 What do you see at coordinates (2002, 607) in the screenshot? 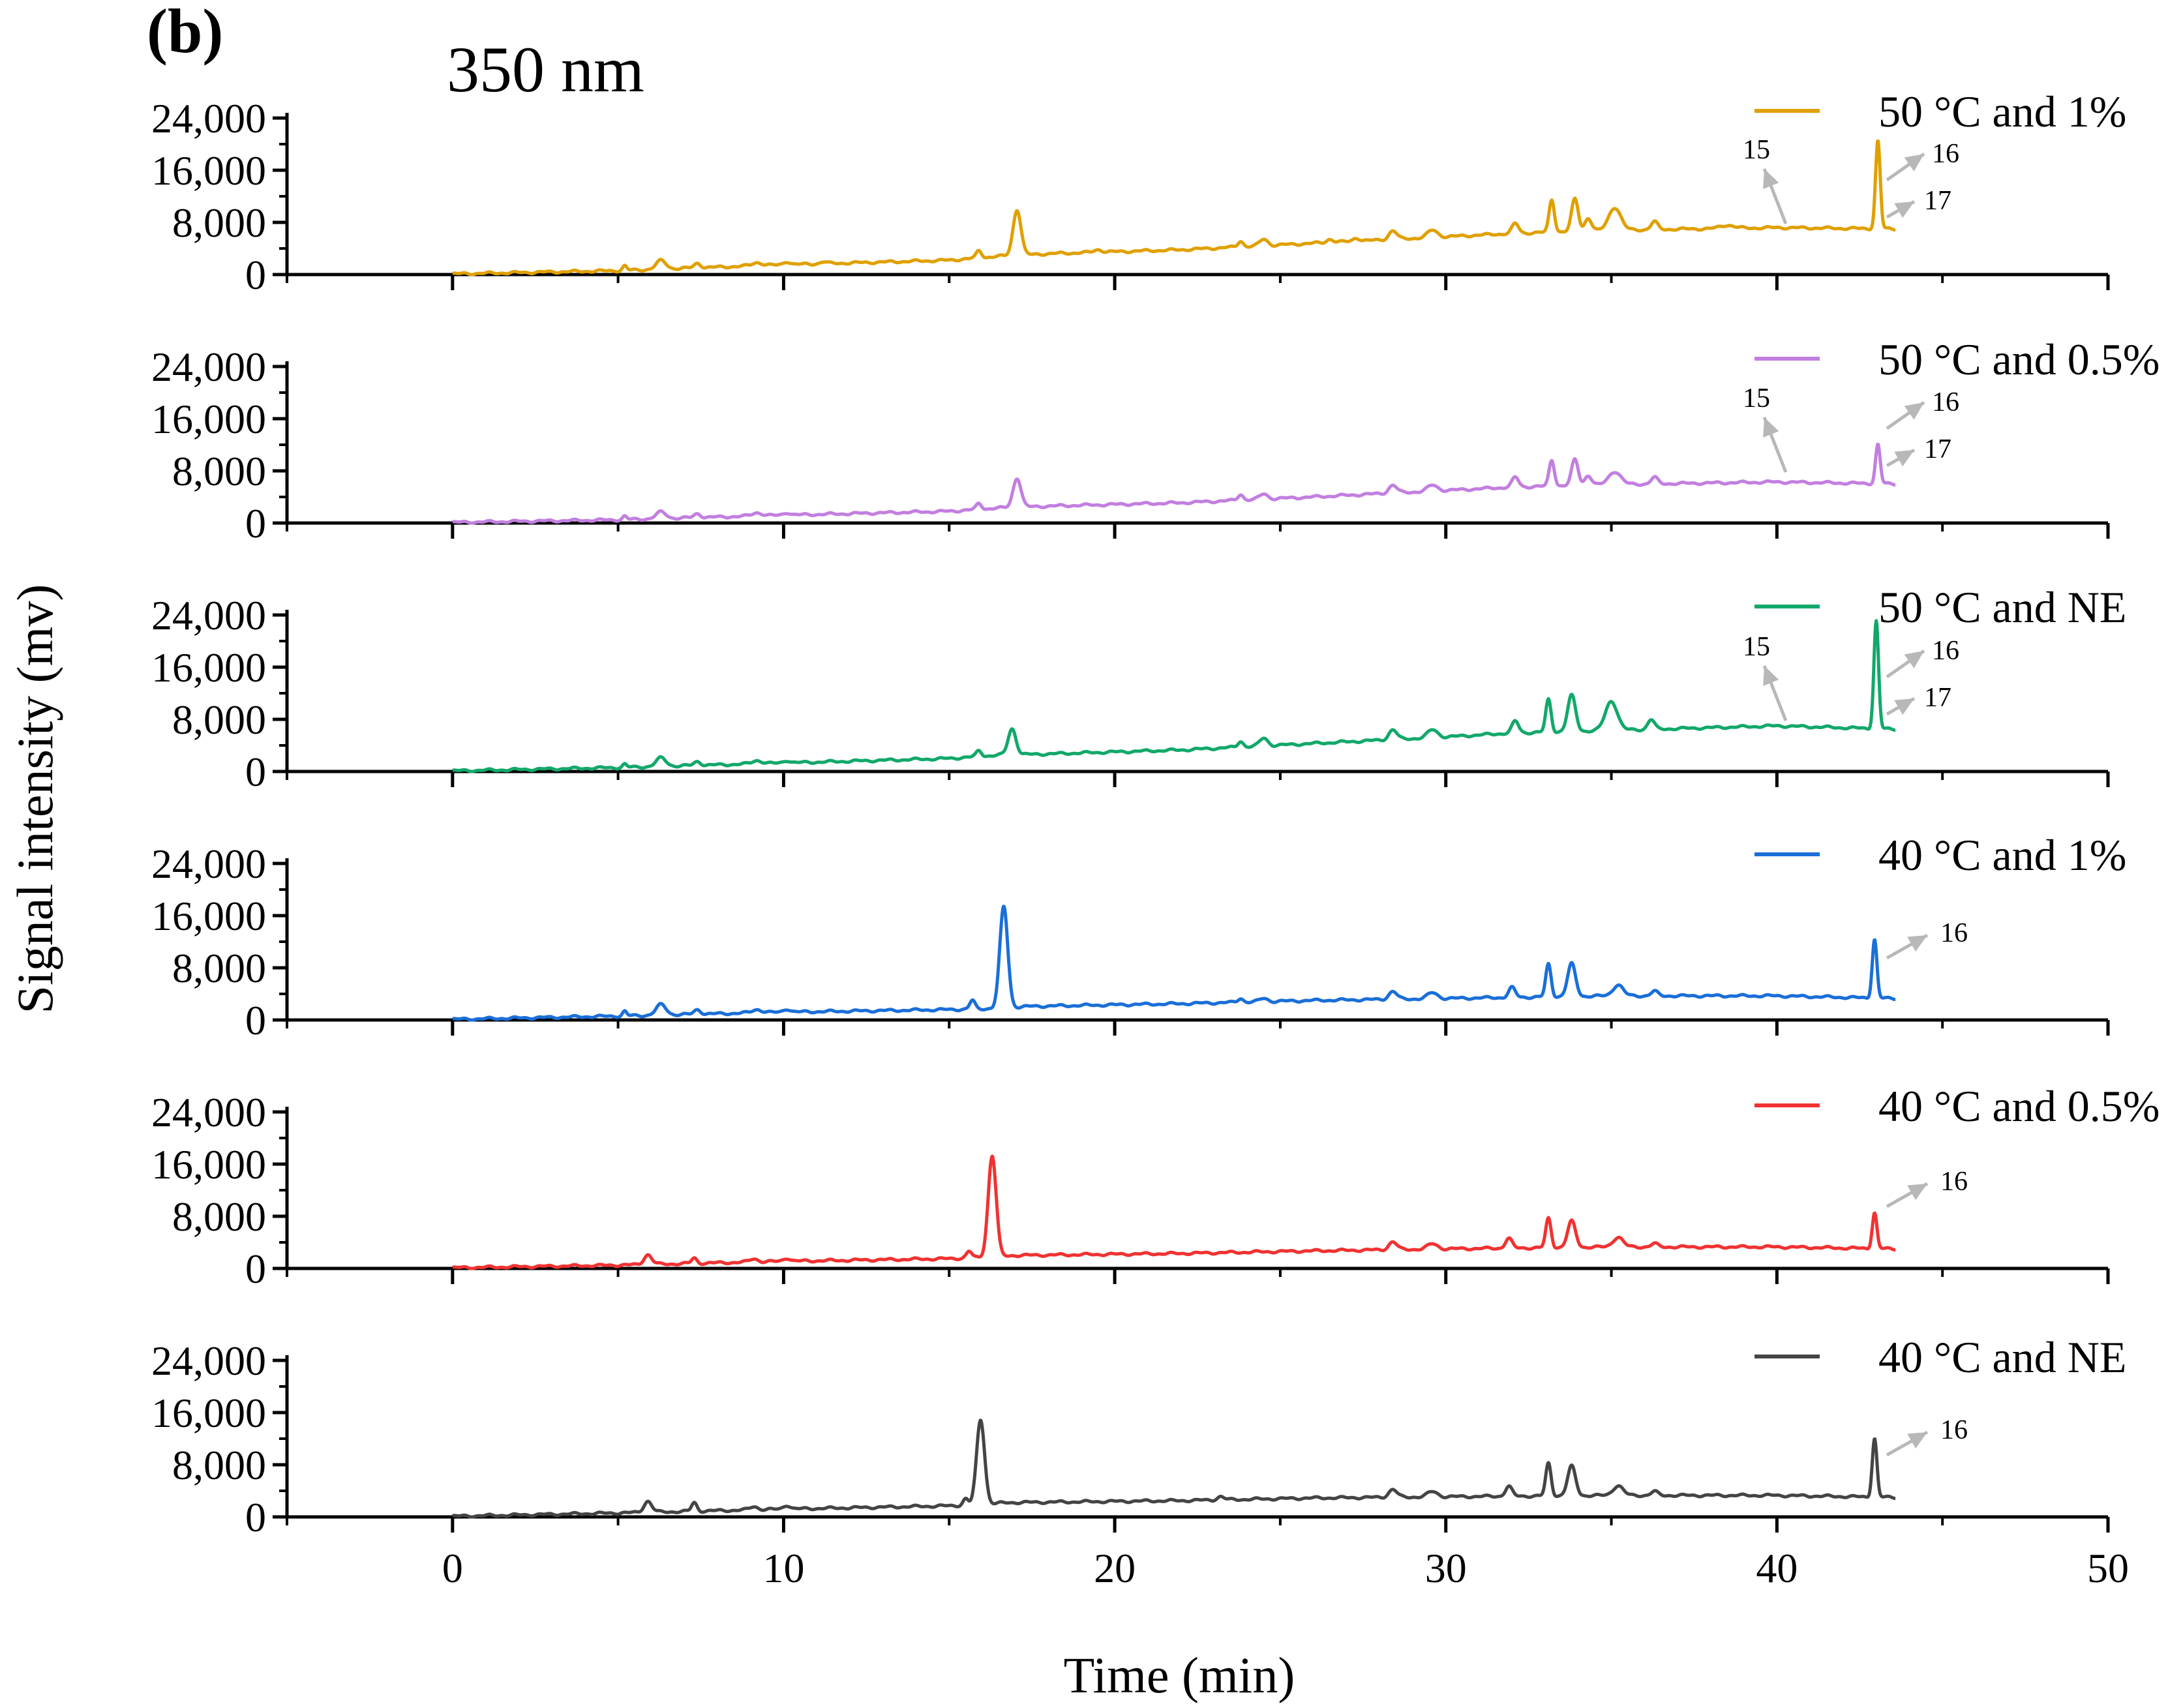
I see `legend-label: 50 °C and NE` at bounding box center [2002, 607].